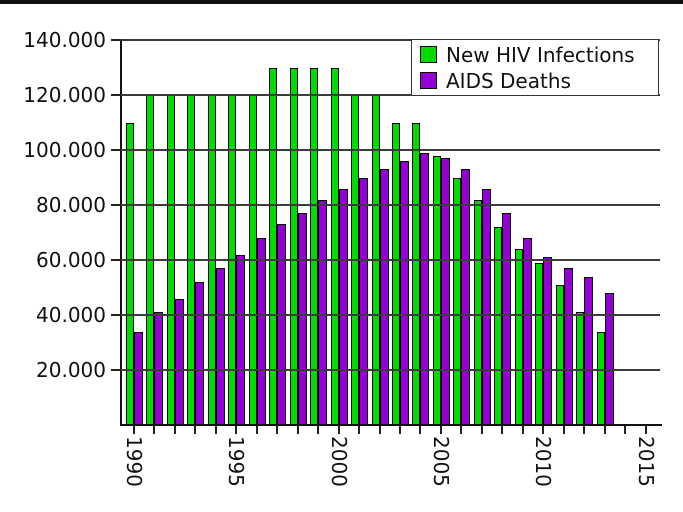 This screenshot has height=512, width=683. I want to click on bar-aids-deaths-2010, so click(547, 341).